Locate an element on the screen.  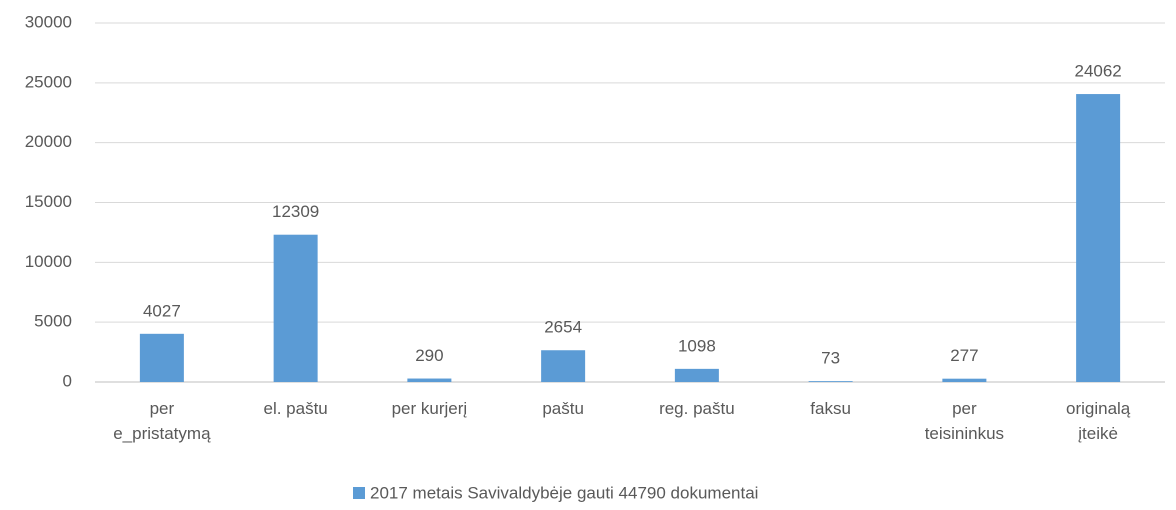
x-tick-label: per teisininkus is located at coordinates (964, 421).